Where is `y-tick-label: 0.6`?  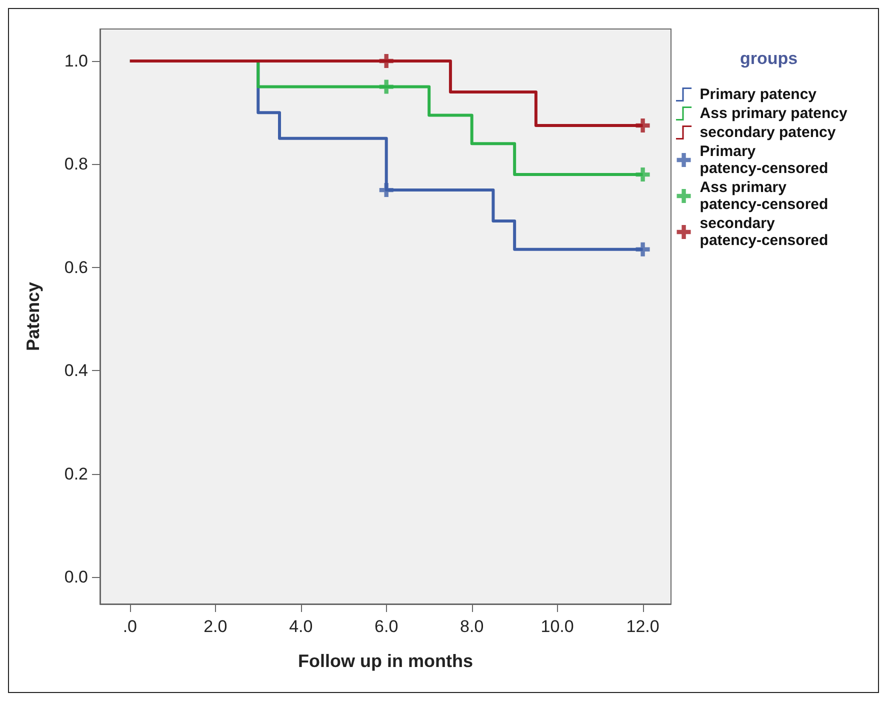
y-tick-label: 0.6 is located at coordinates (76, 267).